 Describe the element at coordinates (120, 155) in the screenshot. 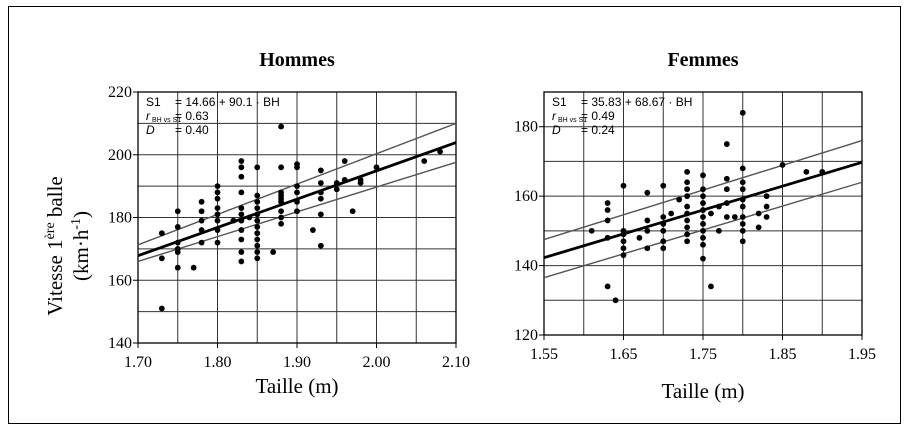

I see `y-tick-label: 200` at that location.